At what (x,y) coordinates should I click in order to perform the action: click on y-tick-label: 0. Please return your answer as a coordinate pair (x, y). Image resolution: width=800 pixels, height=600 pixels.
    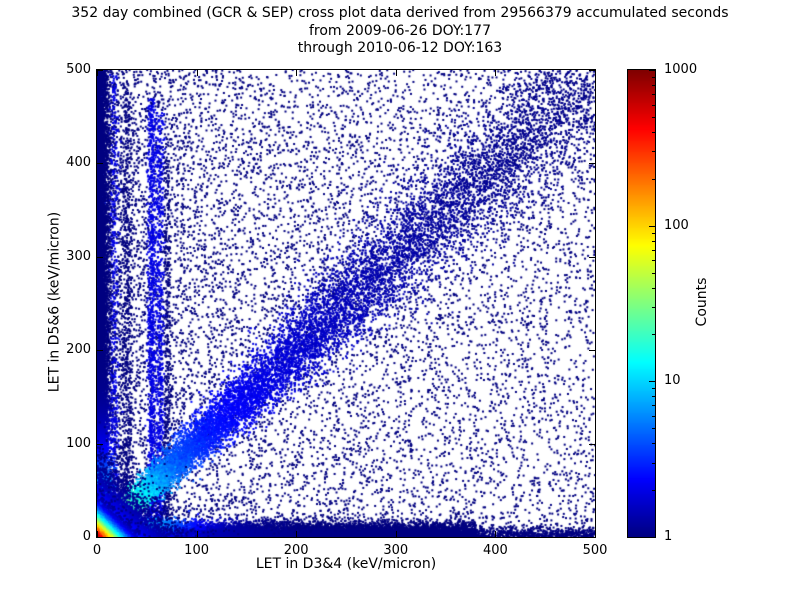
    Looking at the image, I should click on (86, 536).